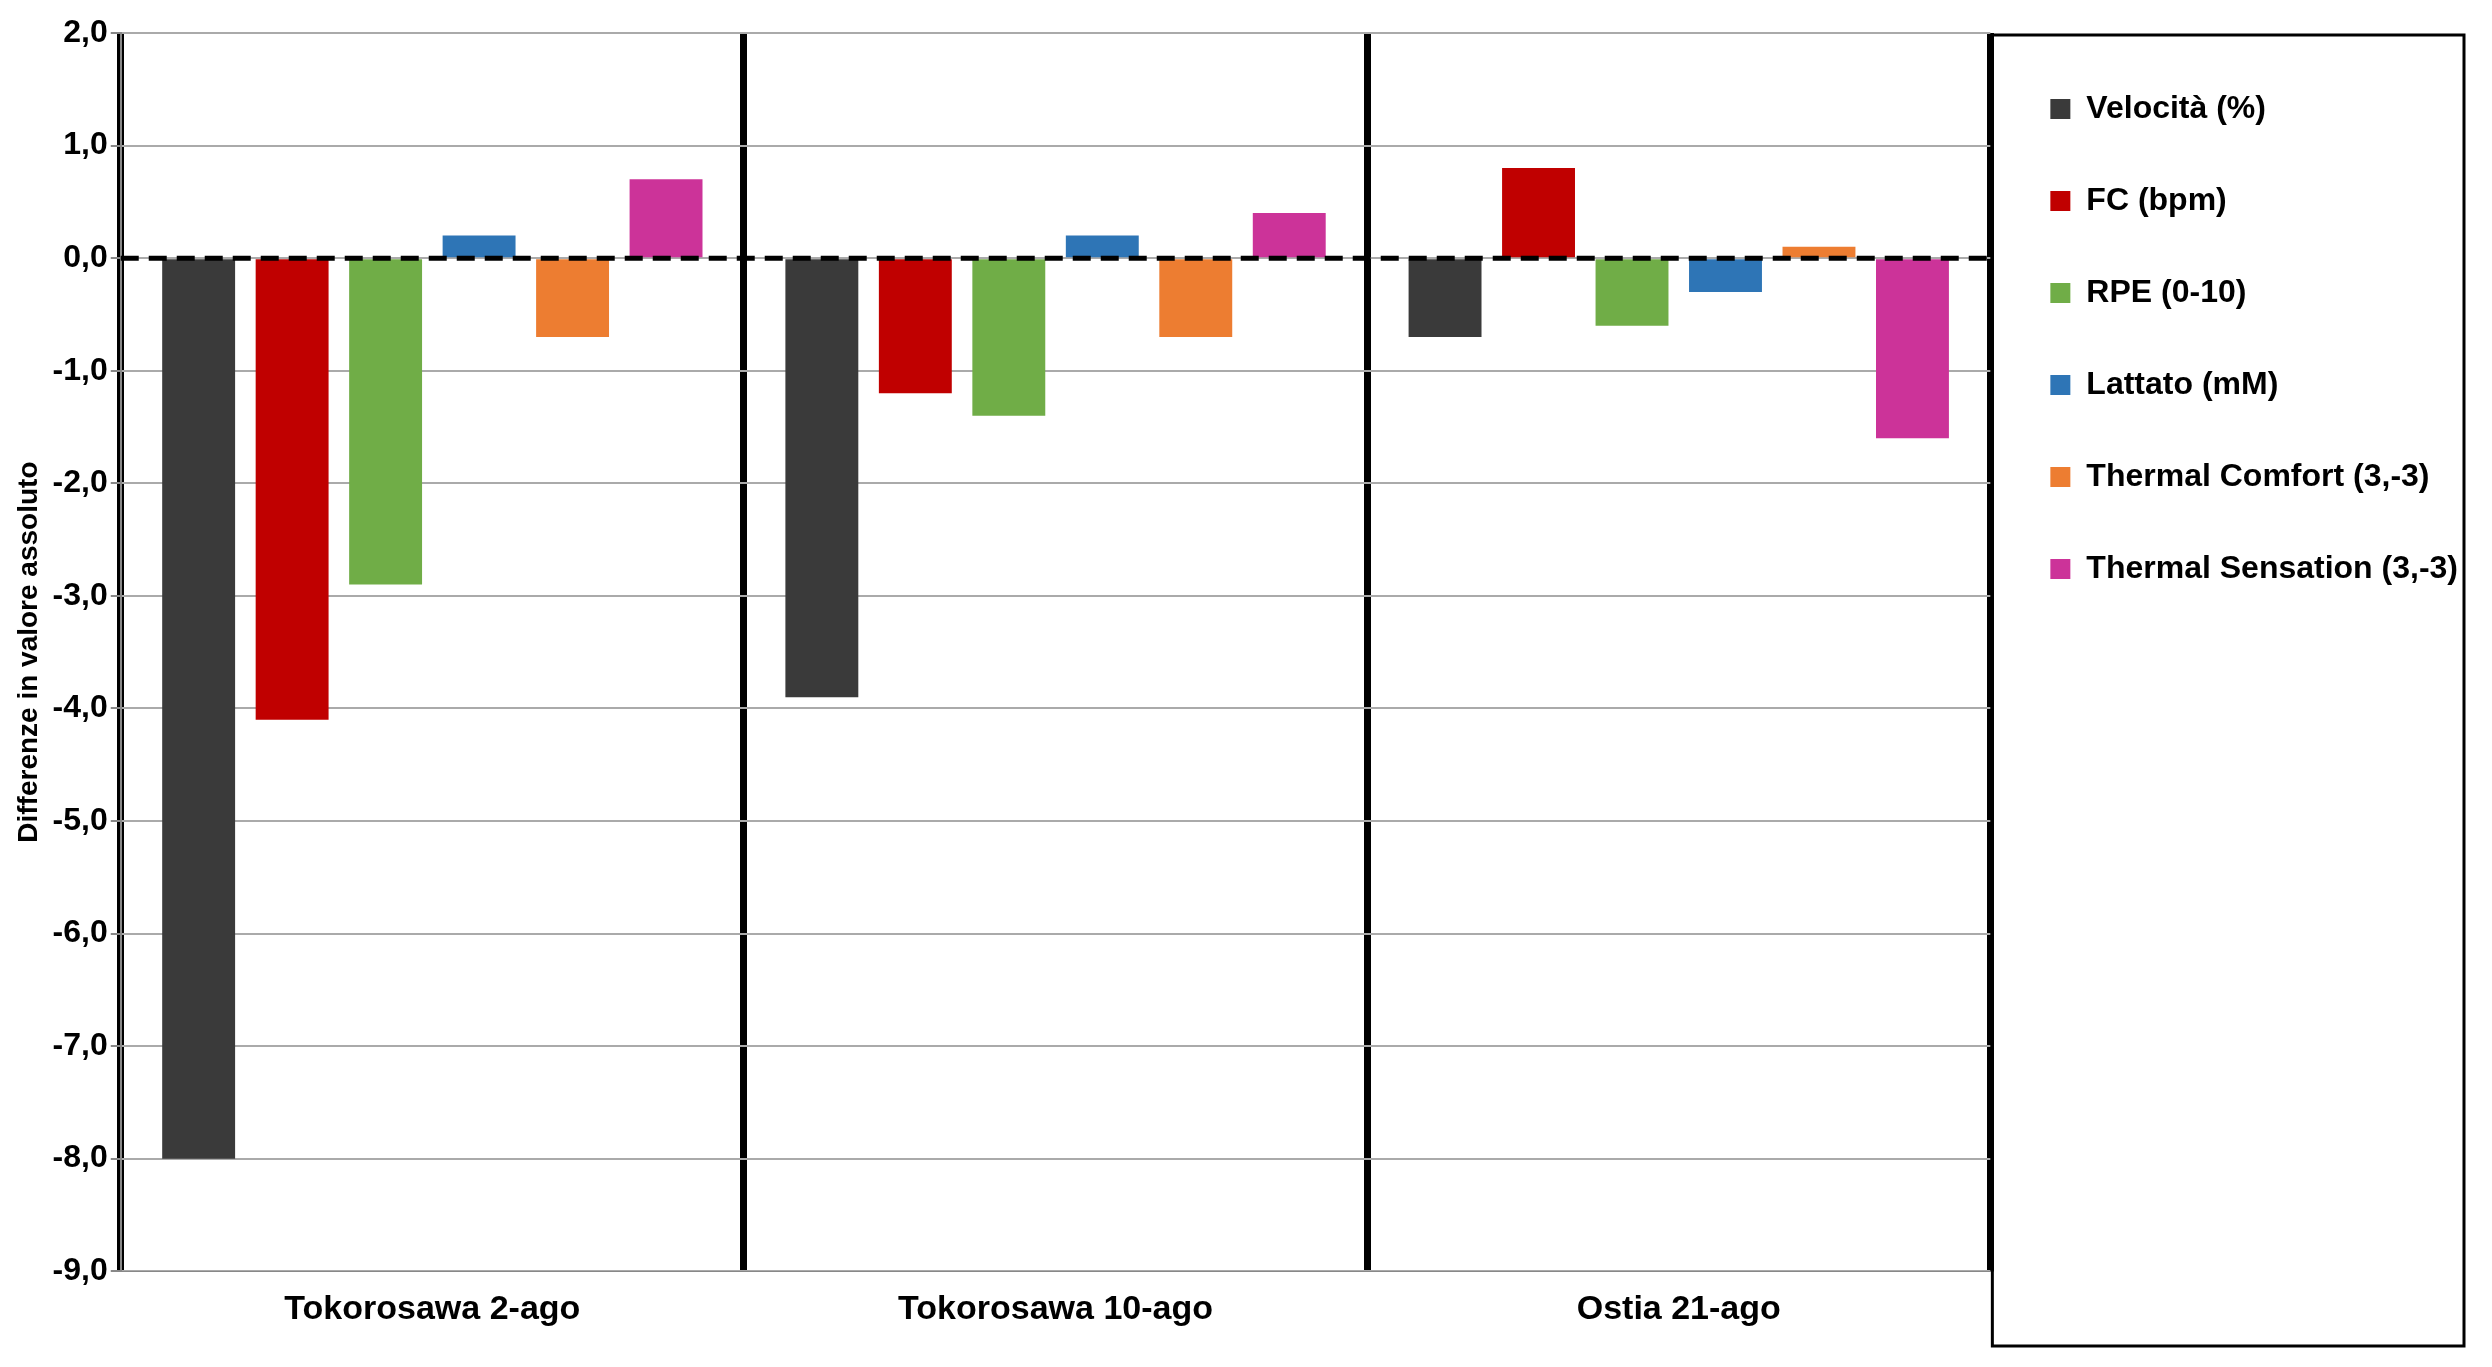 This screenshot has height=1367, width=2492. Describe the element at coordinates (80, 818) in the screenshot. I see `y-tick-label: -5,0` at that location.